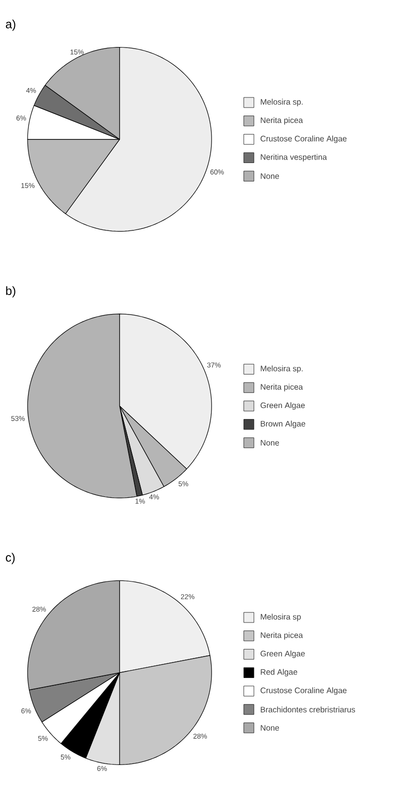 The image size is (415, 800). What do you see at coordinates (280, 618) in the screenshot?
I see `legend-label: Melosira sp` at bounding box center [280, 618].